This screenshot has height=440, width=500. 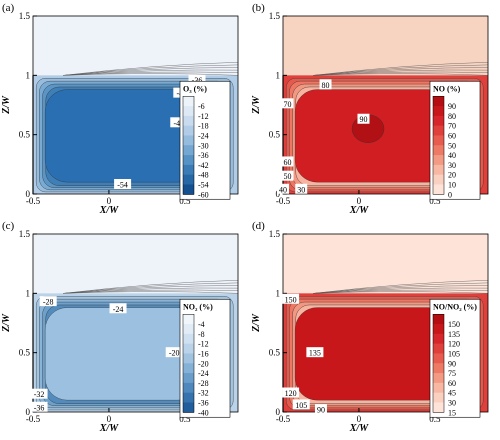 What do you see at coordinates (203, 194) in the screenshot?
I see `colorbar-tick-label: -60` at bounding box center [203, 194].